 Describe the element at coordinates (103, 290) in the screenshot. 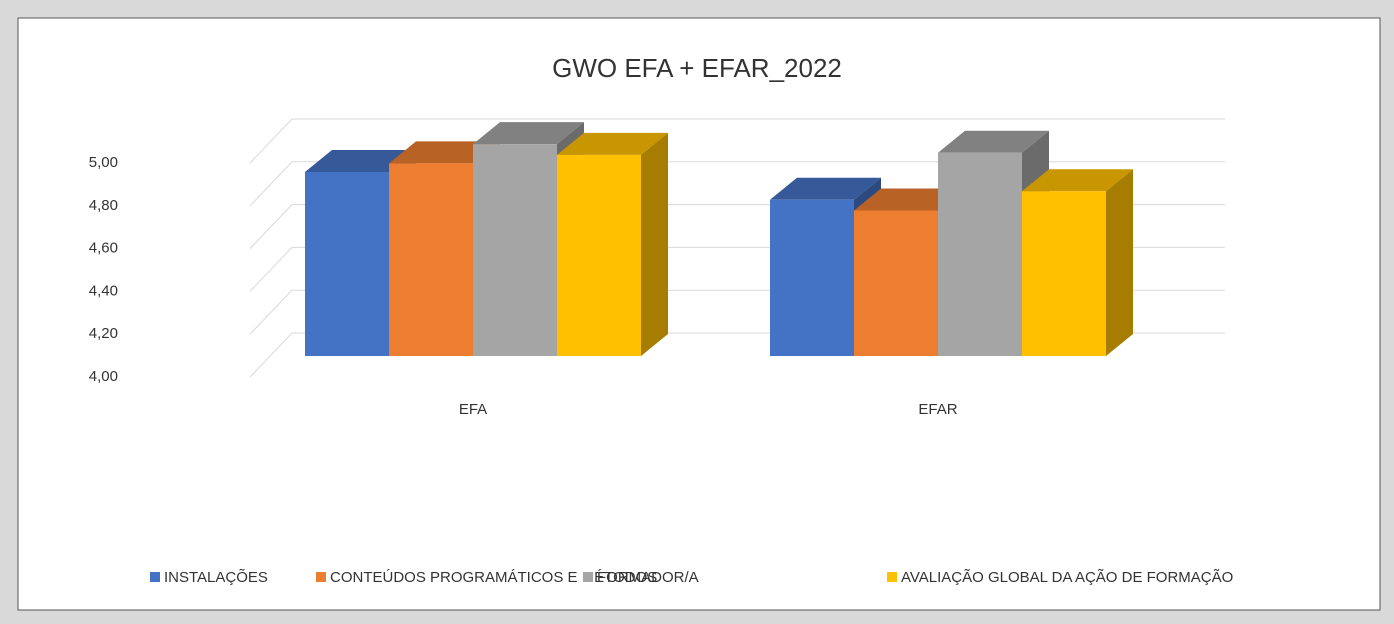

I see `y-tick-label: 4,40` at that location.